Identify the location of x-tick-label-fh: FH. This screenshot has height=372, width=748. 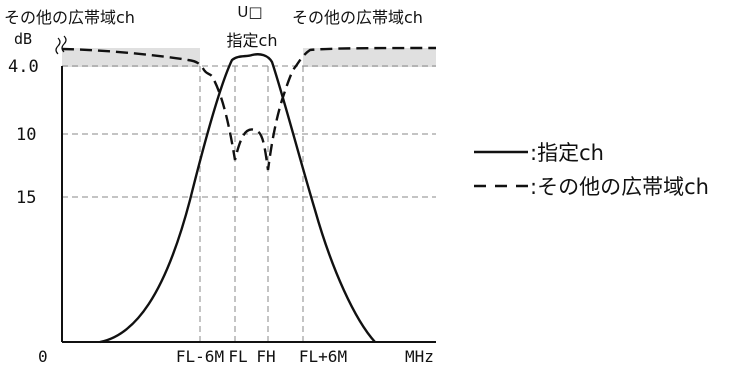
(265, 356).